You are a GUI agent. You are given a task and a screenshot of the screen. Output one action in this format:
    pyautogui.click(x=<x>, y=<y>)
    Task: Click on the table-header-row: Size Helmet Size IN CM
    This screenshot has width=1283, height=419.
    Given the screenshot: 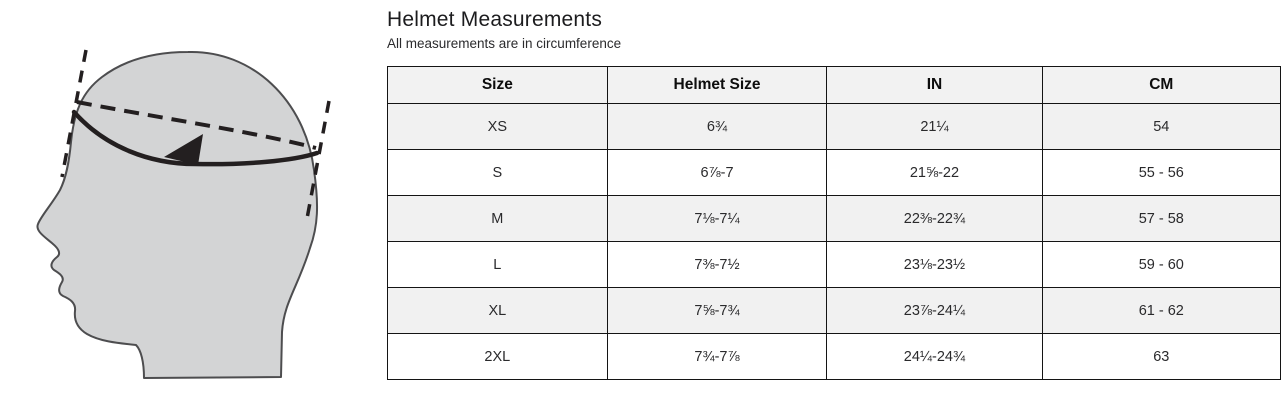 What is the action you would take?
    pyautogui.click(x=834, y=85)
    